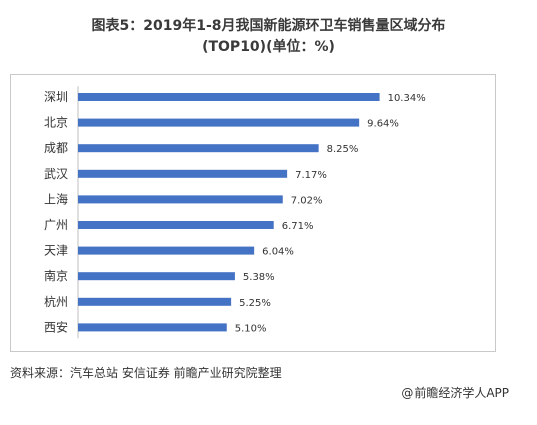  I want to click on chart-title: 图表5：2019年1-8月我国新能源环卫车销售量区域分布, so click(268, 26).